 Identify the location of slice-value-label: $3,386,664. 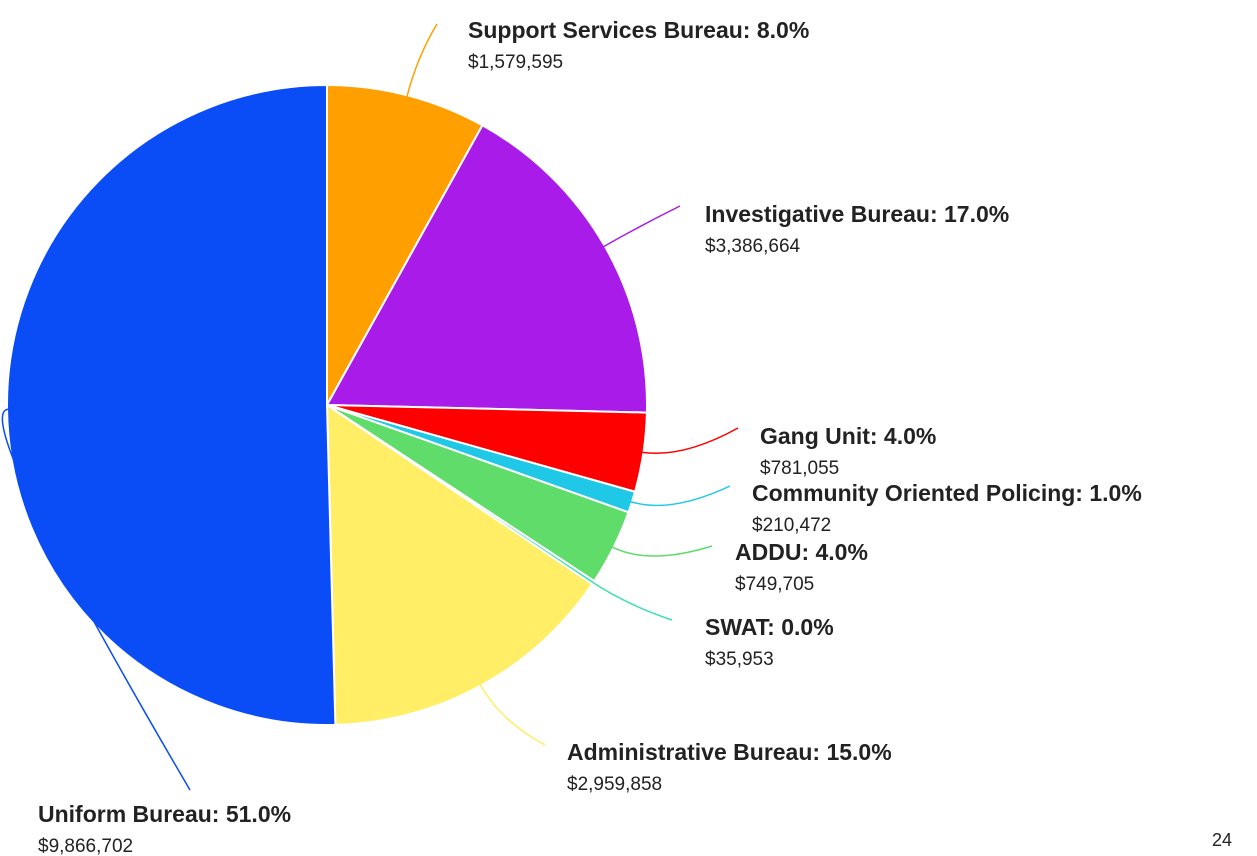
(753, 246).